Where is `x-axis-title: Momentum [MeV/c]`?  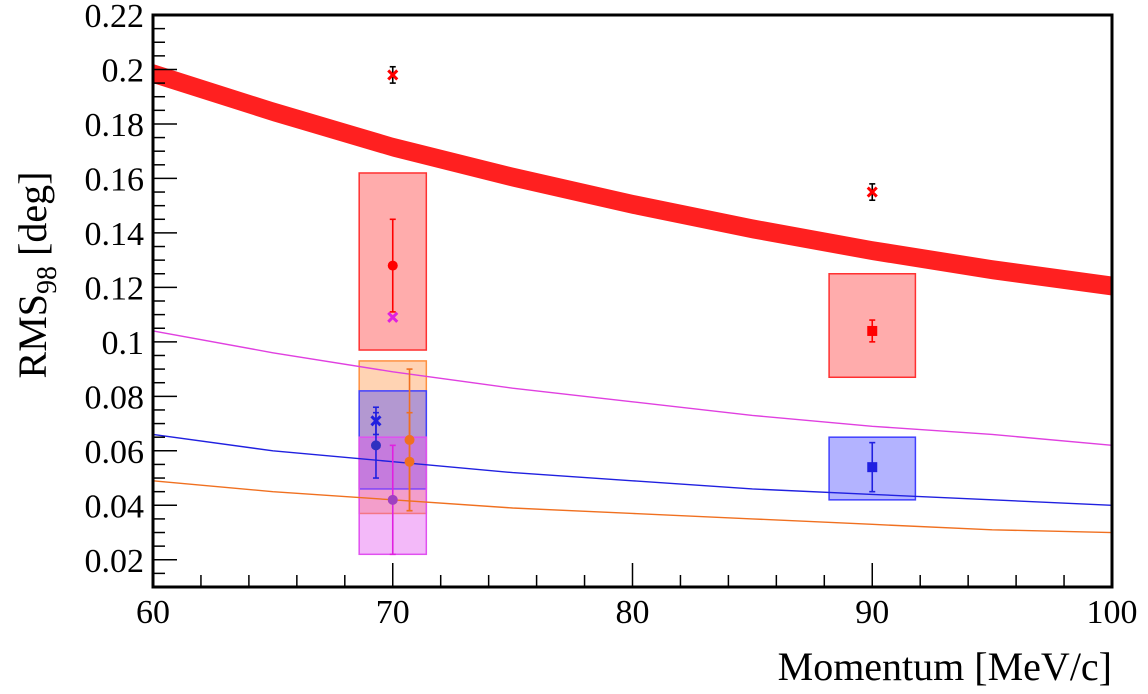 x-axis-title: Momentum [MeV/c] is located at coordinates (945, 666).